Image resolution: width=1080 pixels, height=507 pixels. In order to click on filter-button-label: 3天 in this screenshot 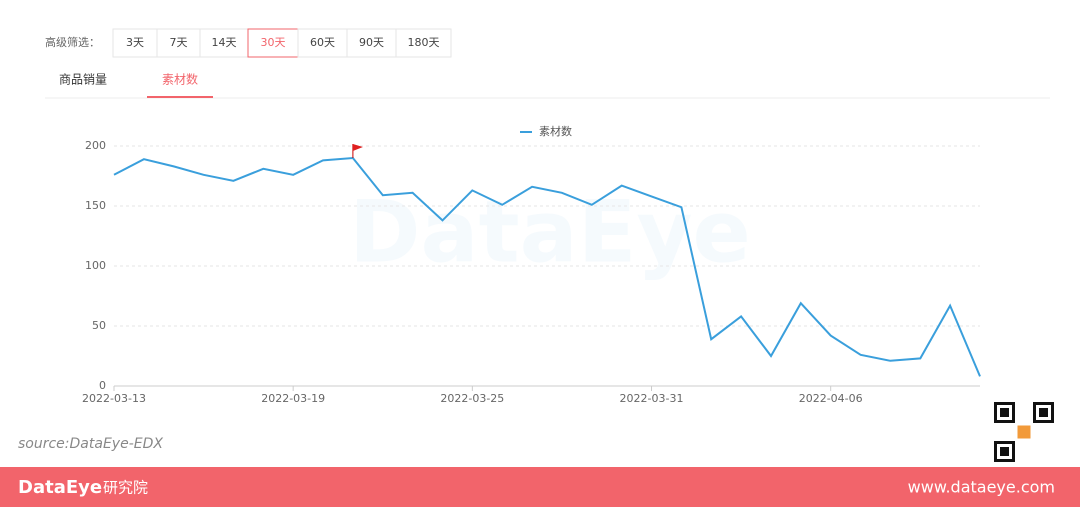, I will do `click(135, 42)`.